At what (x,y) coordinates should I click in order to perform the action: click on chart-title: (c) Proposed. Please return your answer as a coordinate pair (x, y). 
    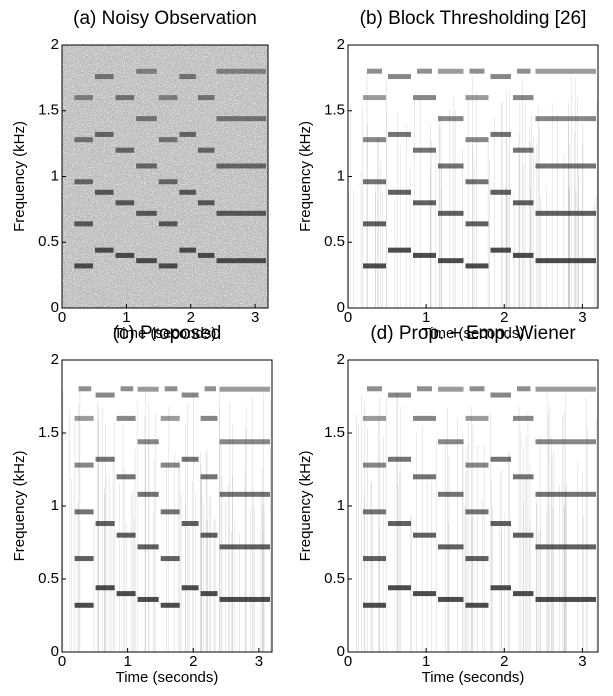
    Looking at the image, I should click on (167, 333).